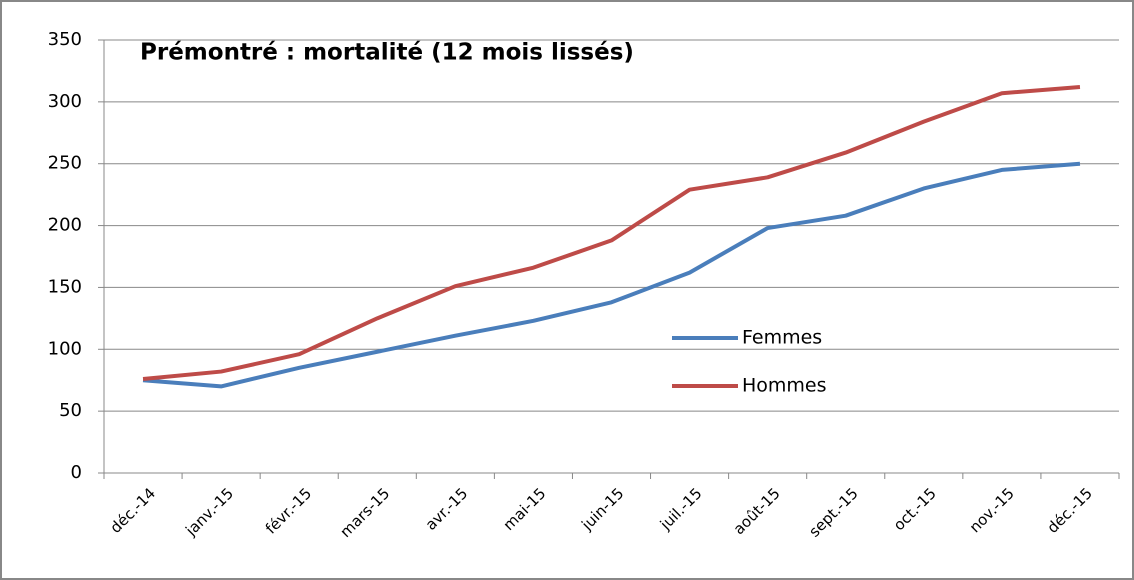  What do you see at coordinates (387, 53) in the screenshot?
I see `chart-title: Prémontré : mortalité (12 mois lissés)` at bounding box center [387, 53].